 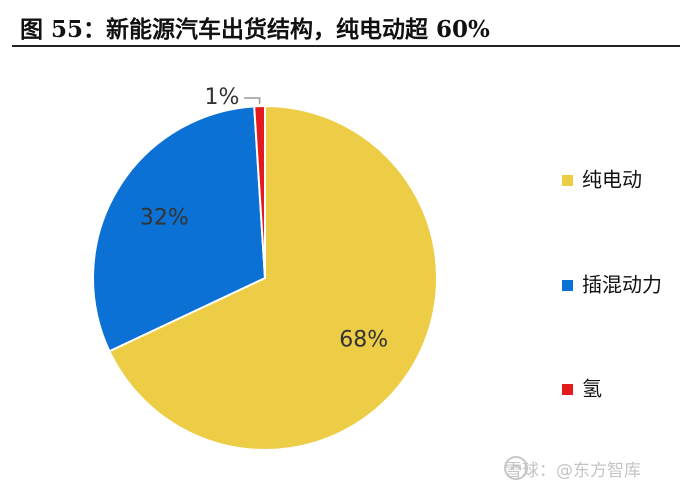 I want to click on figure-title: 图 55：新能源汽车出货结构，纯电动超 60%, so click(x=255, y=29).